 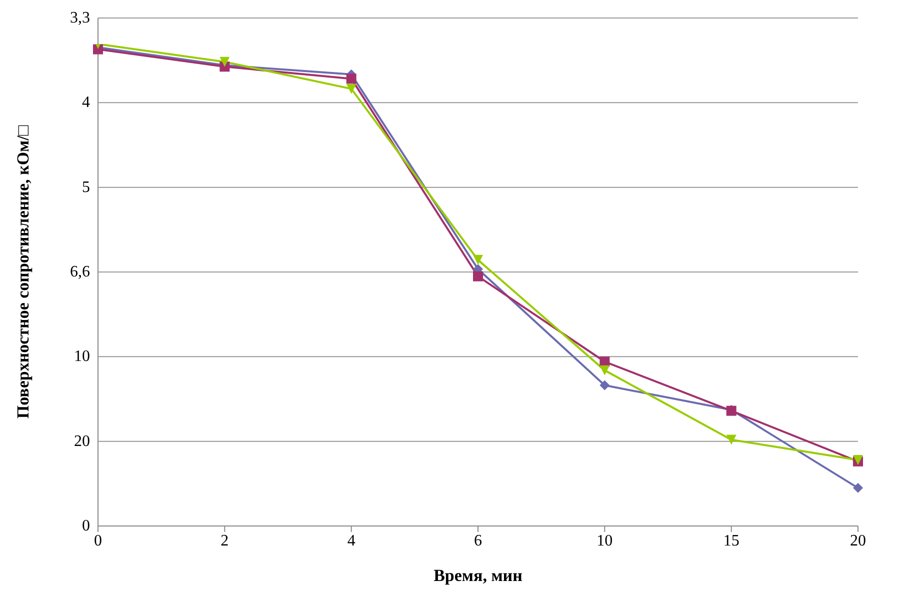 What do you see at coordinates (80, 18) in the screenshot?
I see `text: 3,3` at bounding box center [80, 18].